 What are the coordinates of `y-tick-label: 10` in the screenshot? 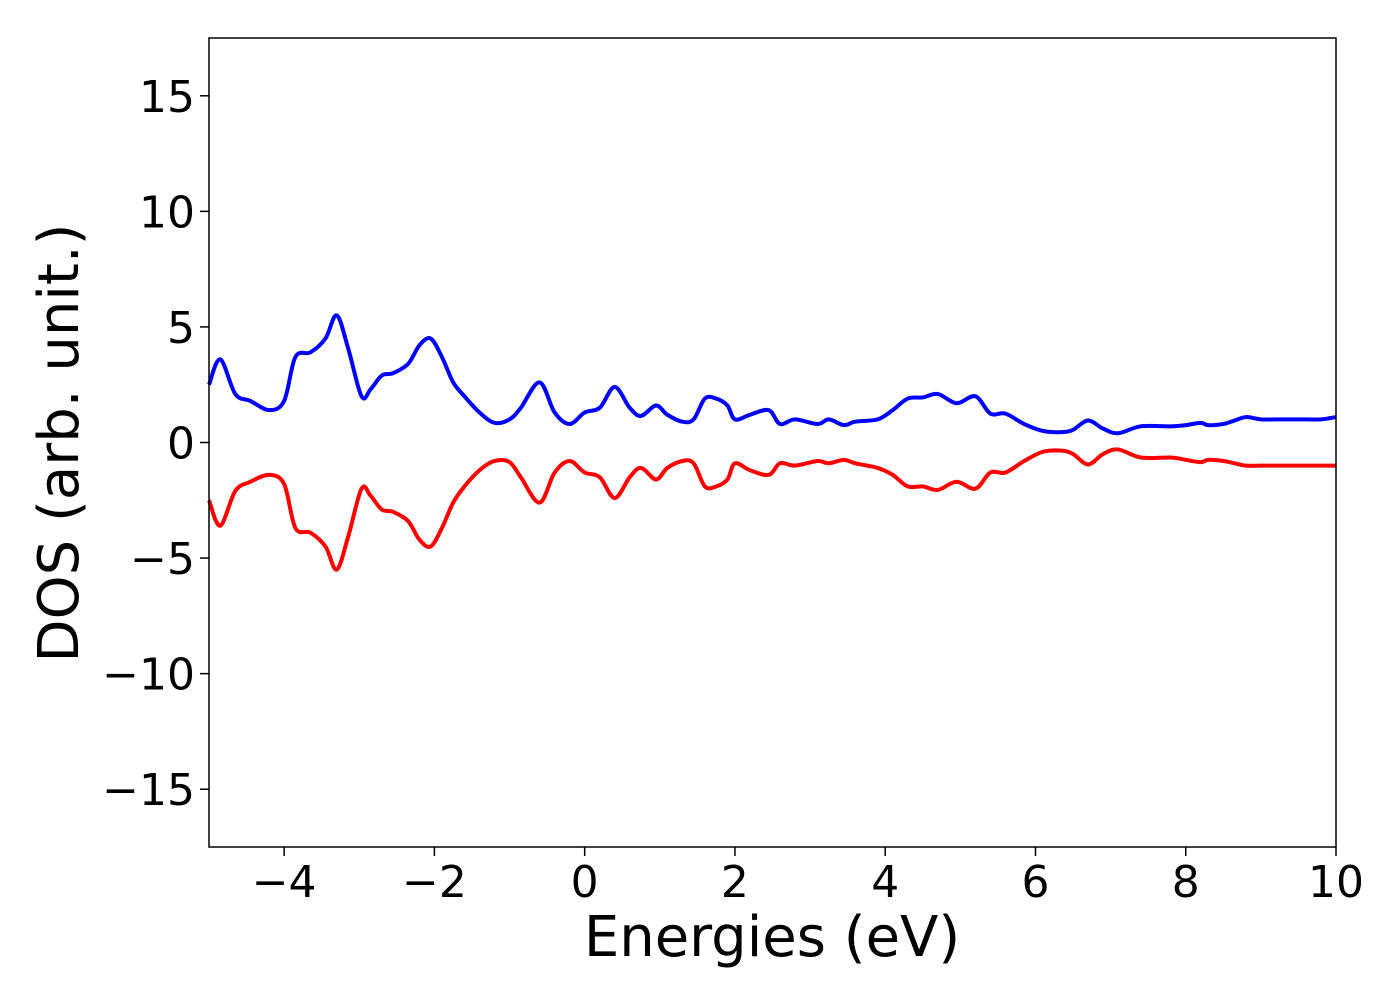 It's located at (167, 212).